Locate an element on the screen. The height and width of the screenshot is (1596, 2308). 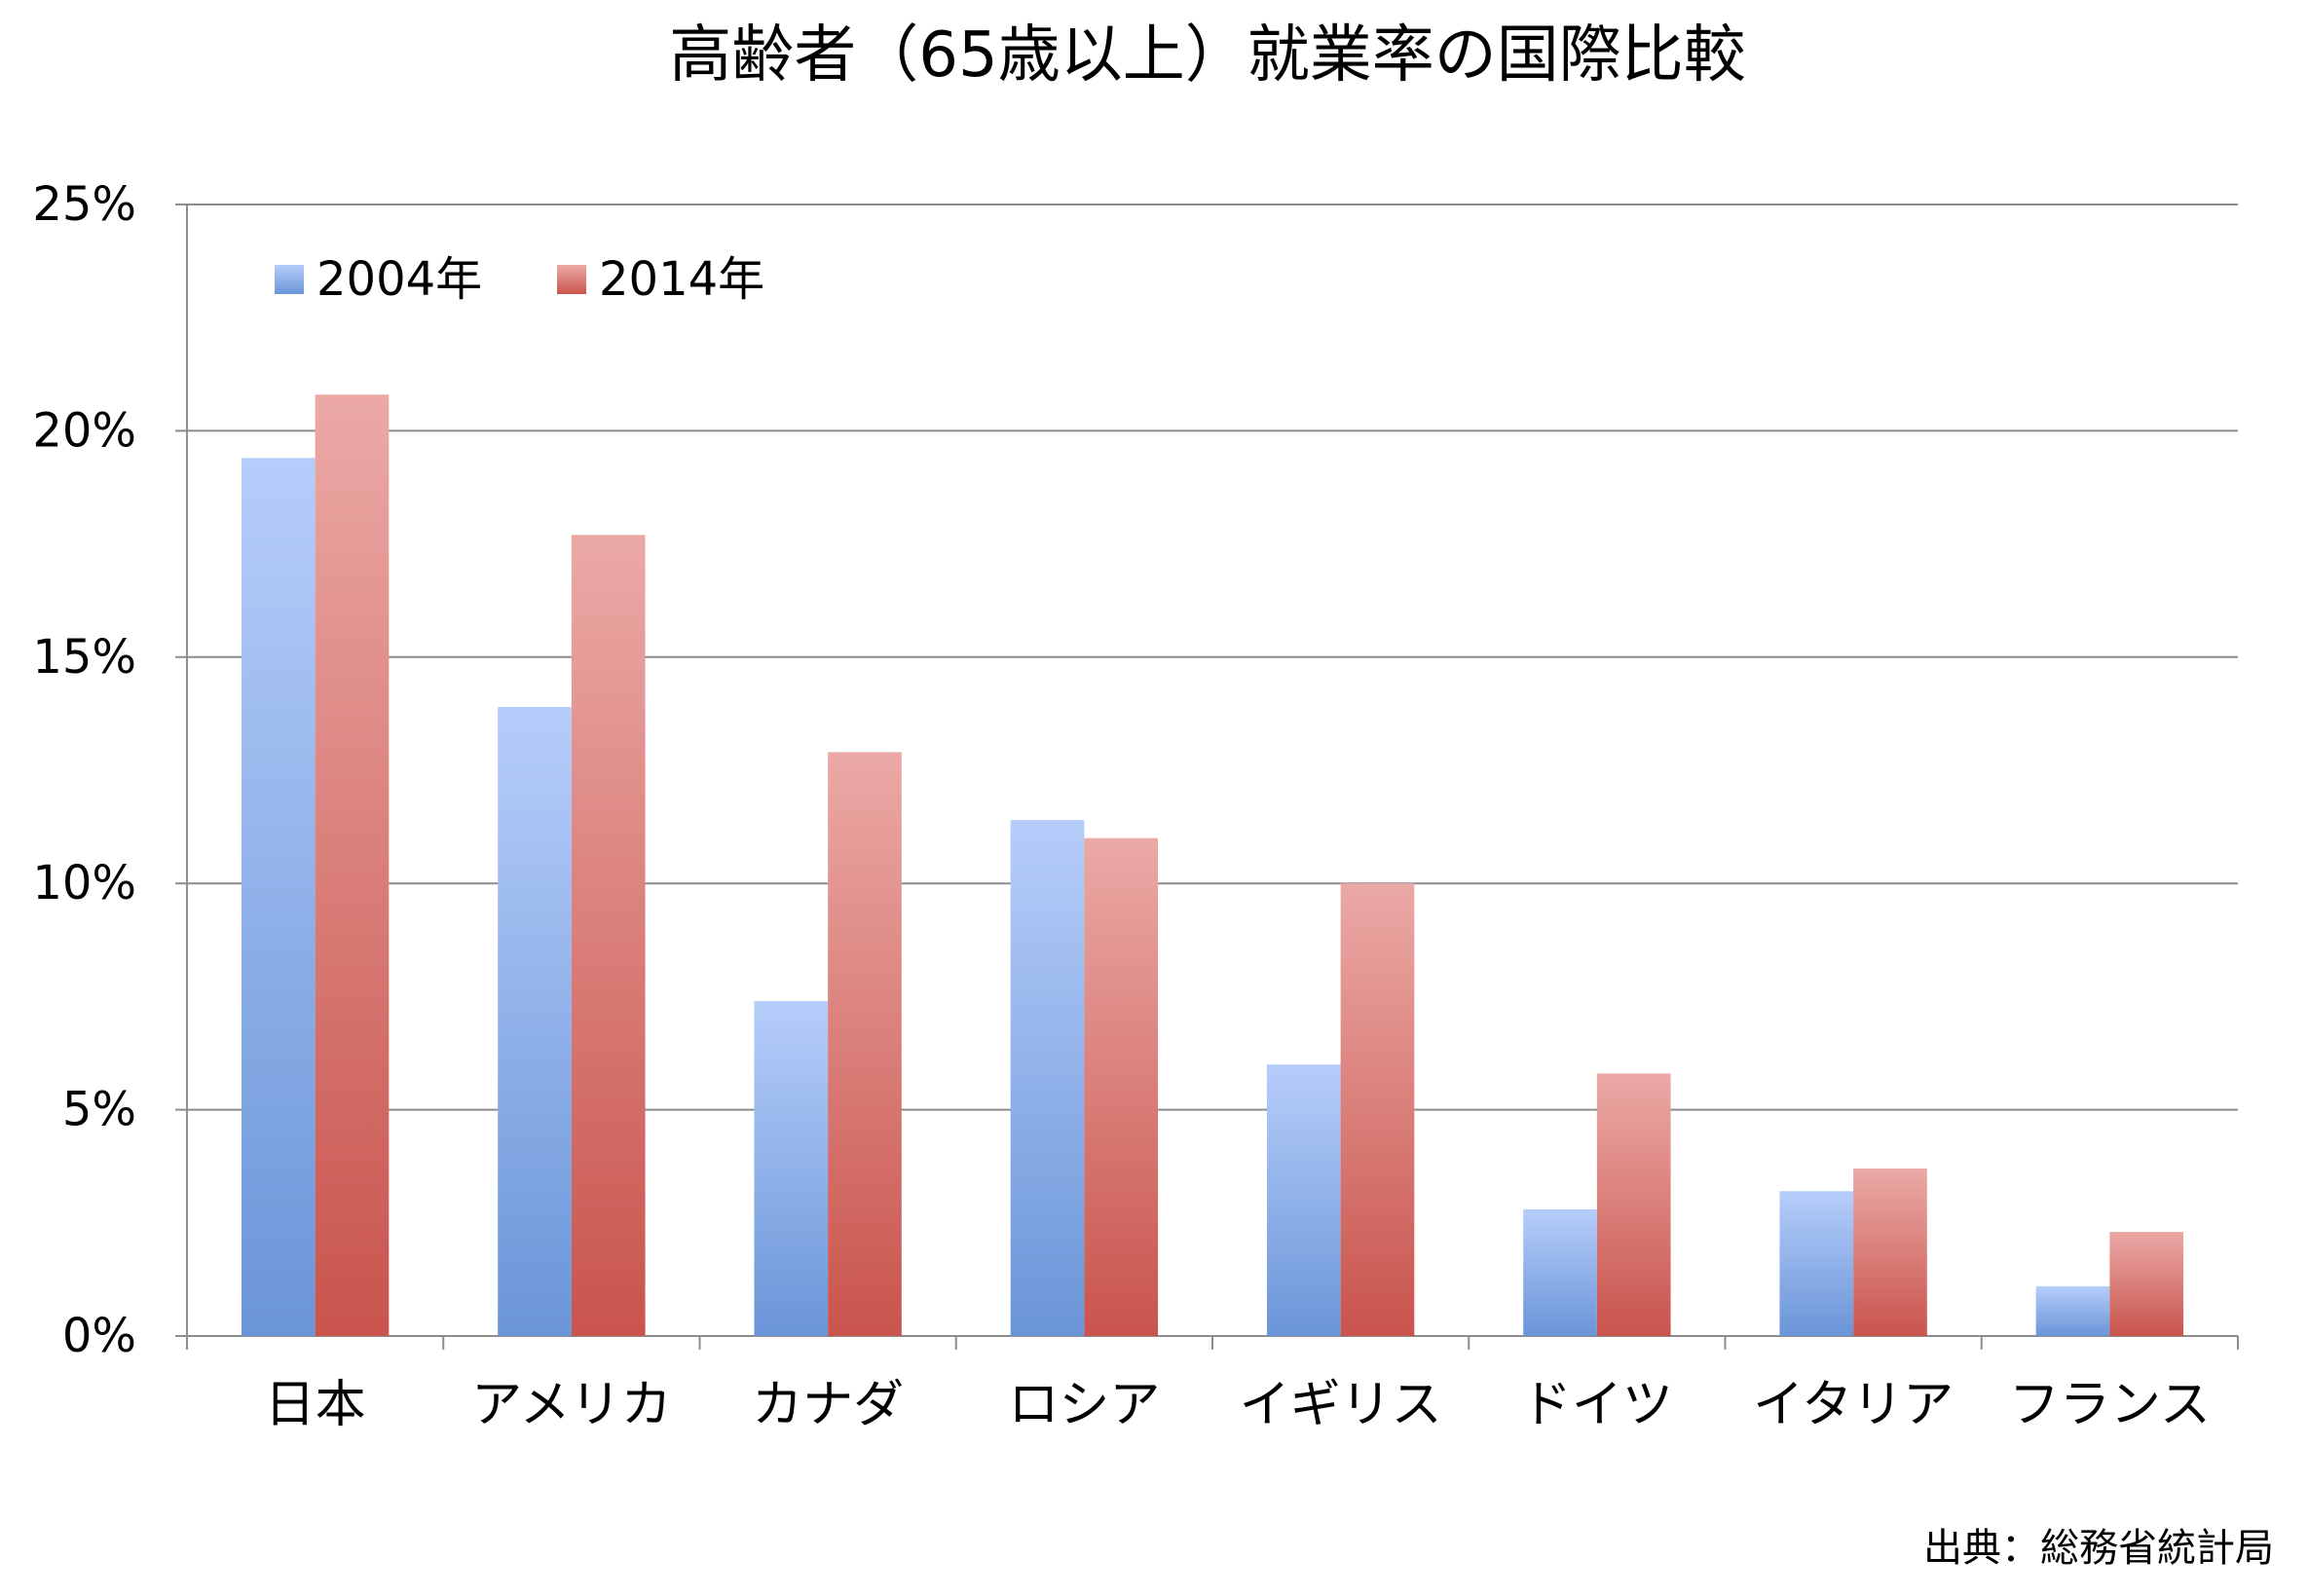
x-axis-category-label: ドイツ is located at coordinates (1597, 1405).